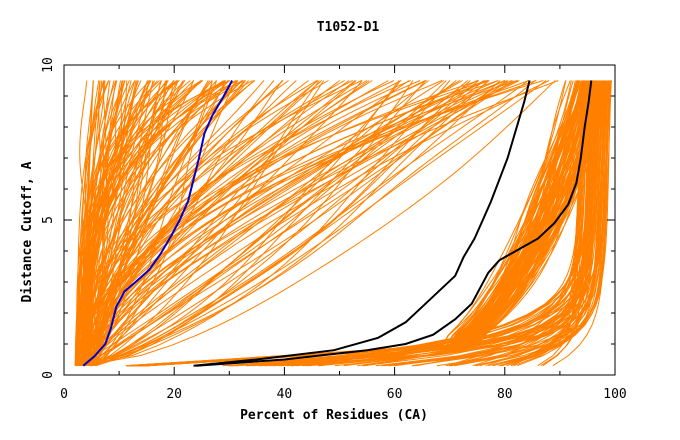 This screenshot has width=680, height=440. I want to click on chart-title: T1052-D1, so click(348, 27).